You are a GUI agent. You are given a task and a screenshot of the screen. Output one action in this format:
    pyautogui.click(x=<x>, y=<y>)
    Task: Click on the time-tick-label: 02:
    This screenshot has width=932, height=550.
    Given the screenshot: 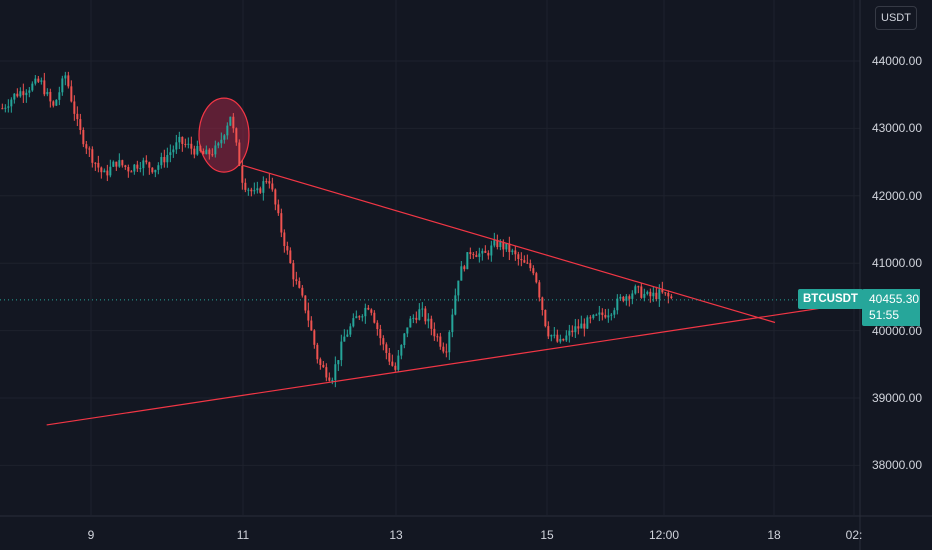 What is the action you would take?
    pyautogui.click(x=854, y=535)
    